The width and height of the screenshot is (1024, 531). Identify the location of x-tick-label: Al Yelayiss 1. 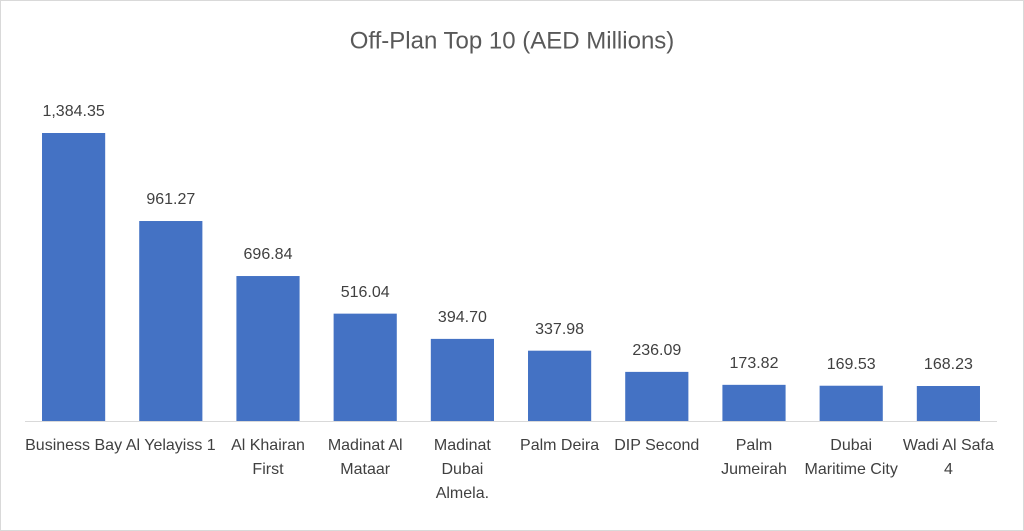
(170, 445).